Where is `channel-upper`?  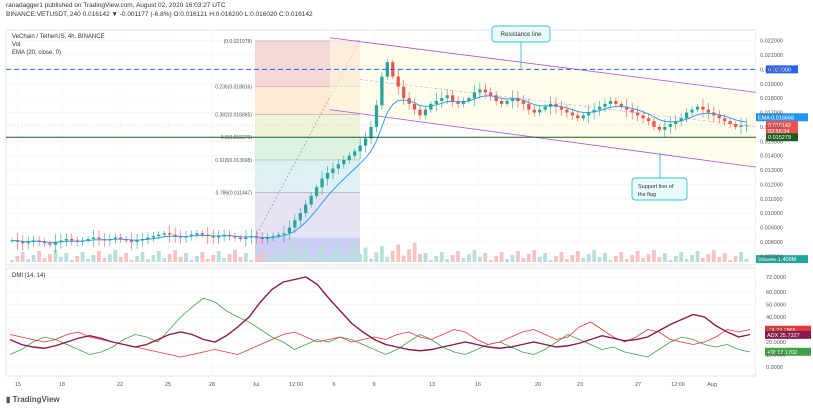
channel-upper is located at coordinates (543, 65).